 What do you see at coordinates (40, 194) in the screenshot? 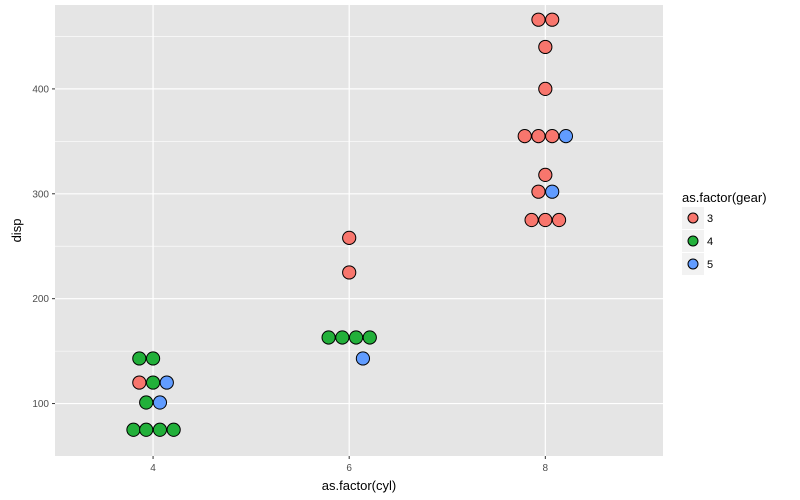
I see `y-tick-label: 300` at bounding box center [40, 194].